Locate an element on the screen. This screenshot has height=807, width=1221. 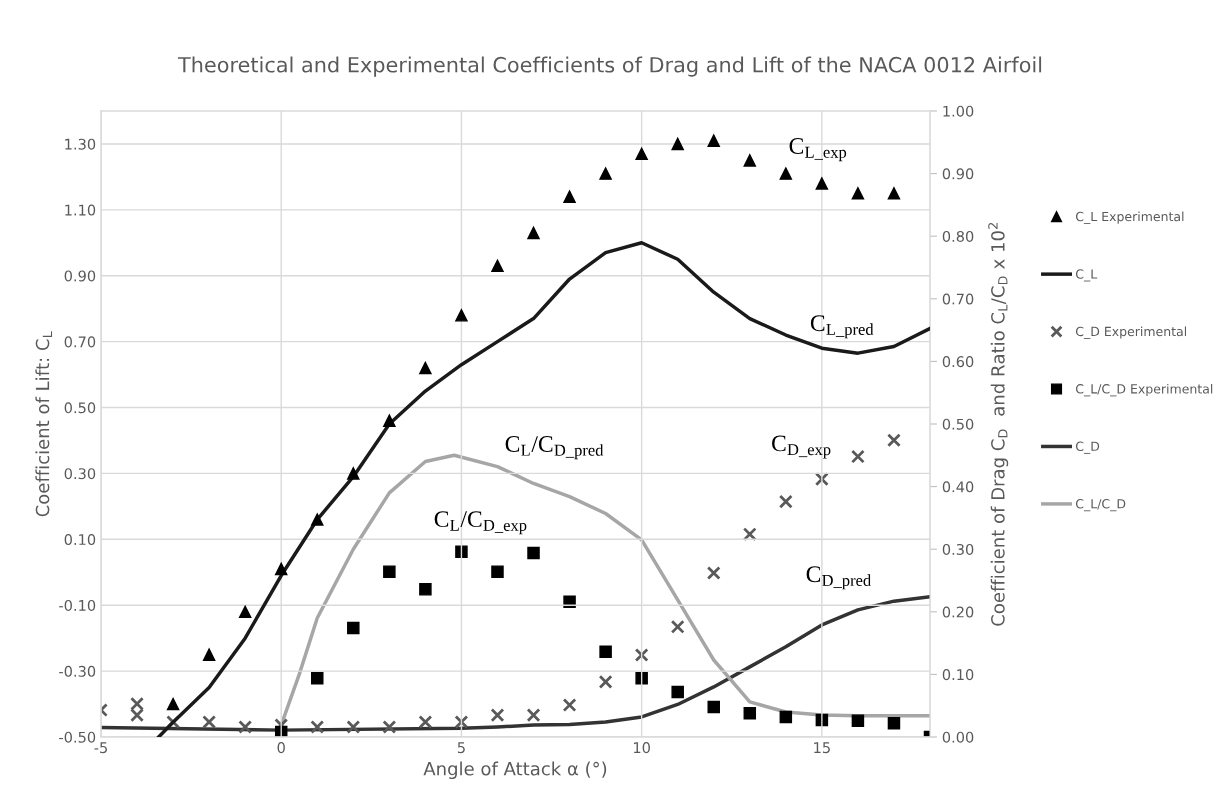
y2-tick-label: 0.40 is located at coordinates (958, 487).